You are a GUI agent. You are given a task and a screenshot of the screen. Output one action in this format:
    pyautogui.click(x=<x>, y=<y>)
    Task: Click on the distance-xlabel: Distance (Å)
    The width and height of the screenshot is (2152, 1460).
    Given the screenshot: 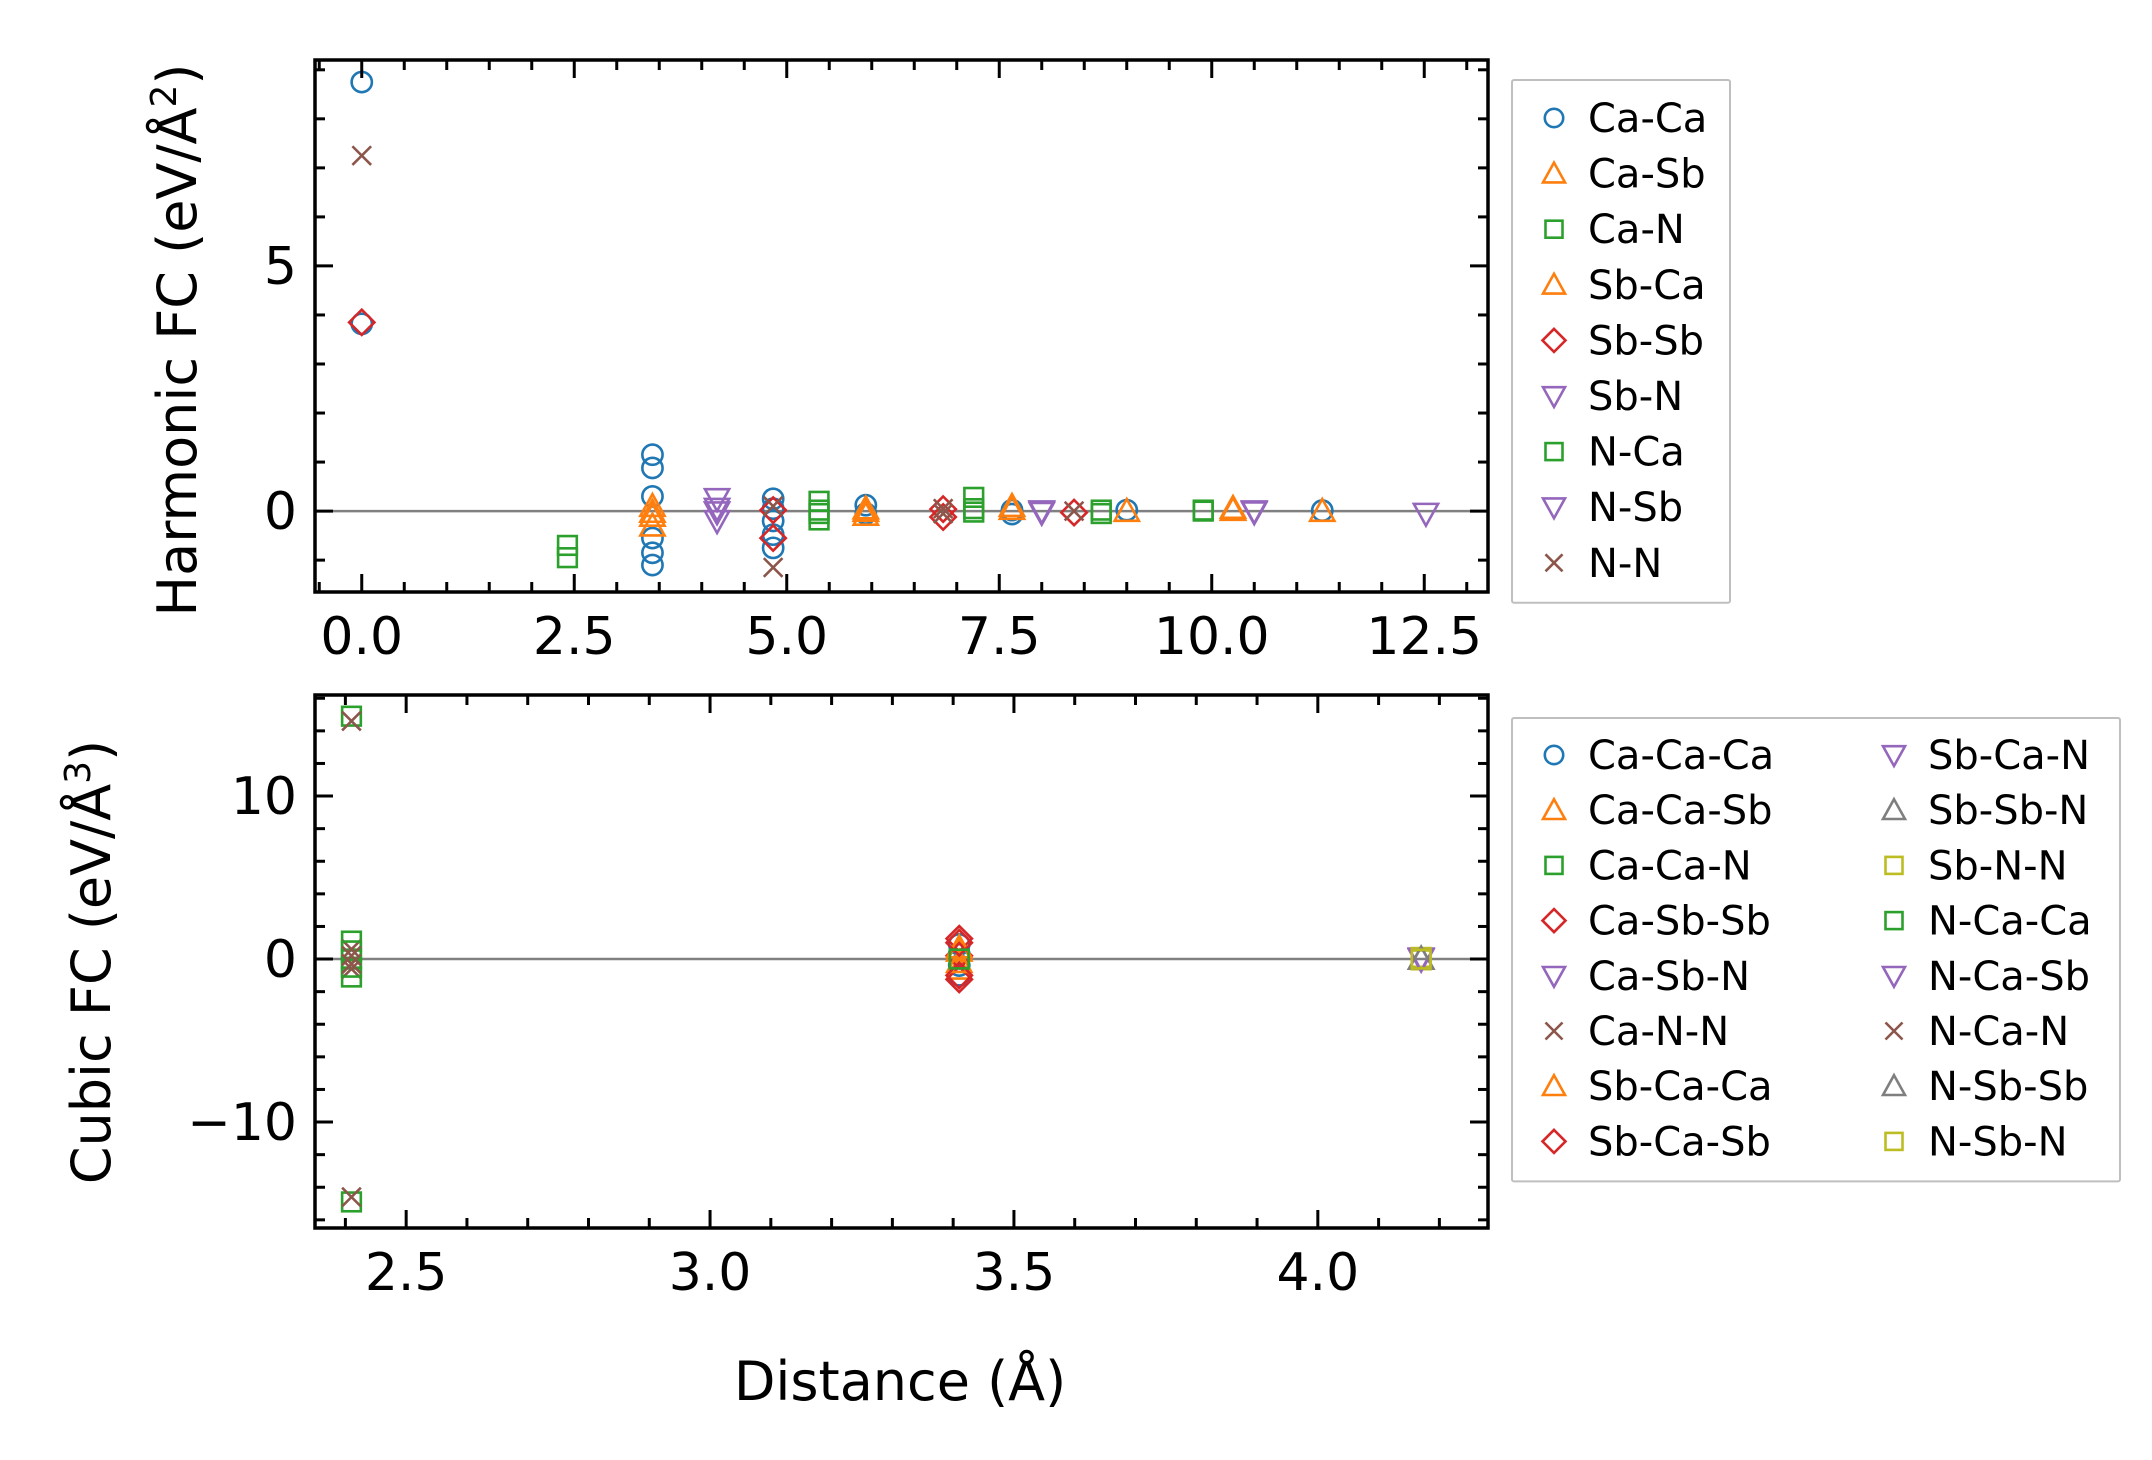 What is the action you would take?
    pyautogui.click(x=900, y=1381)
    